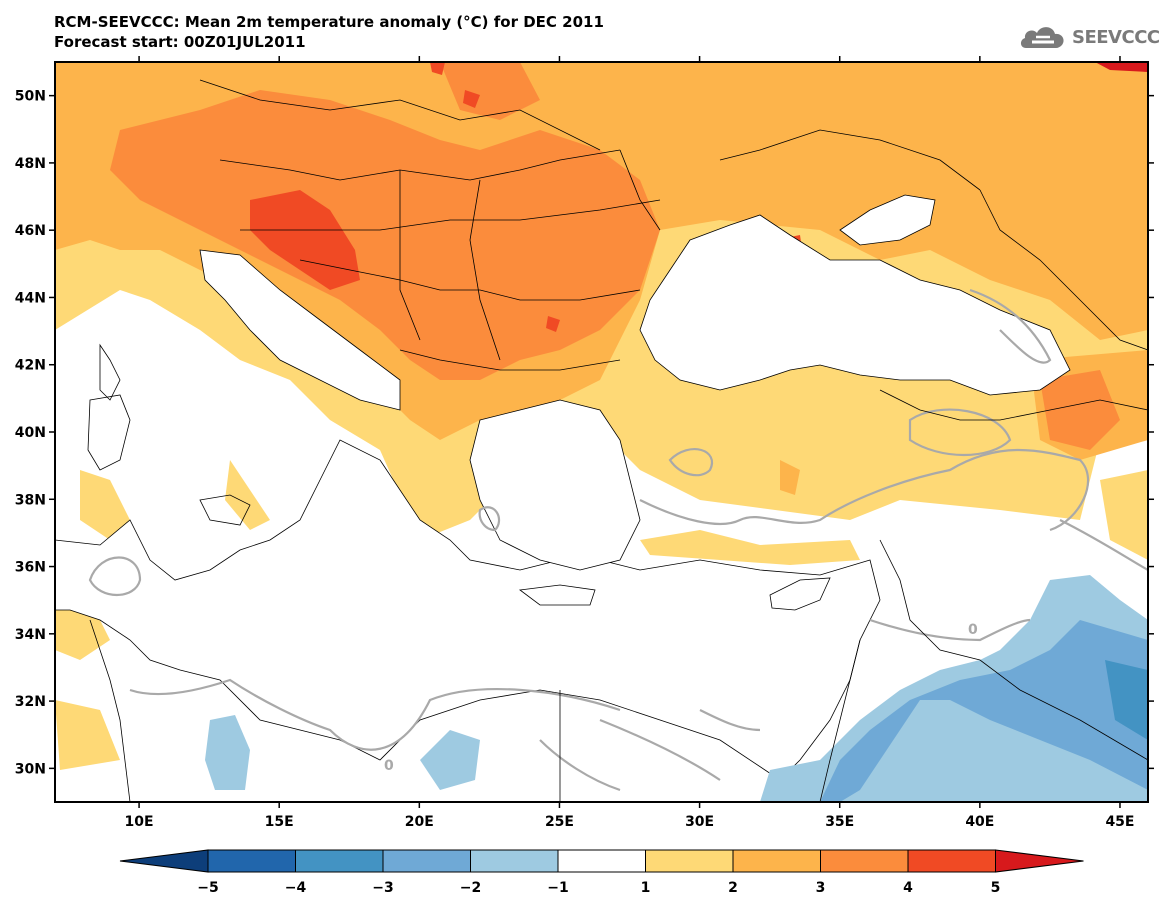  I want to click on colorbar-tick-label: 5, so click(996, 888).